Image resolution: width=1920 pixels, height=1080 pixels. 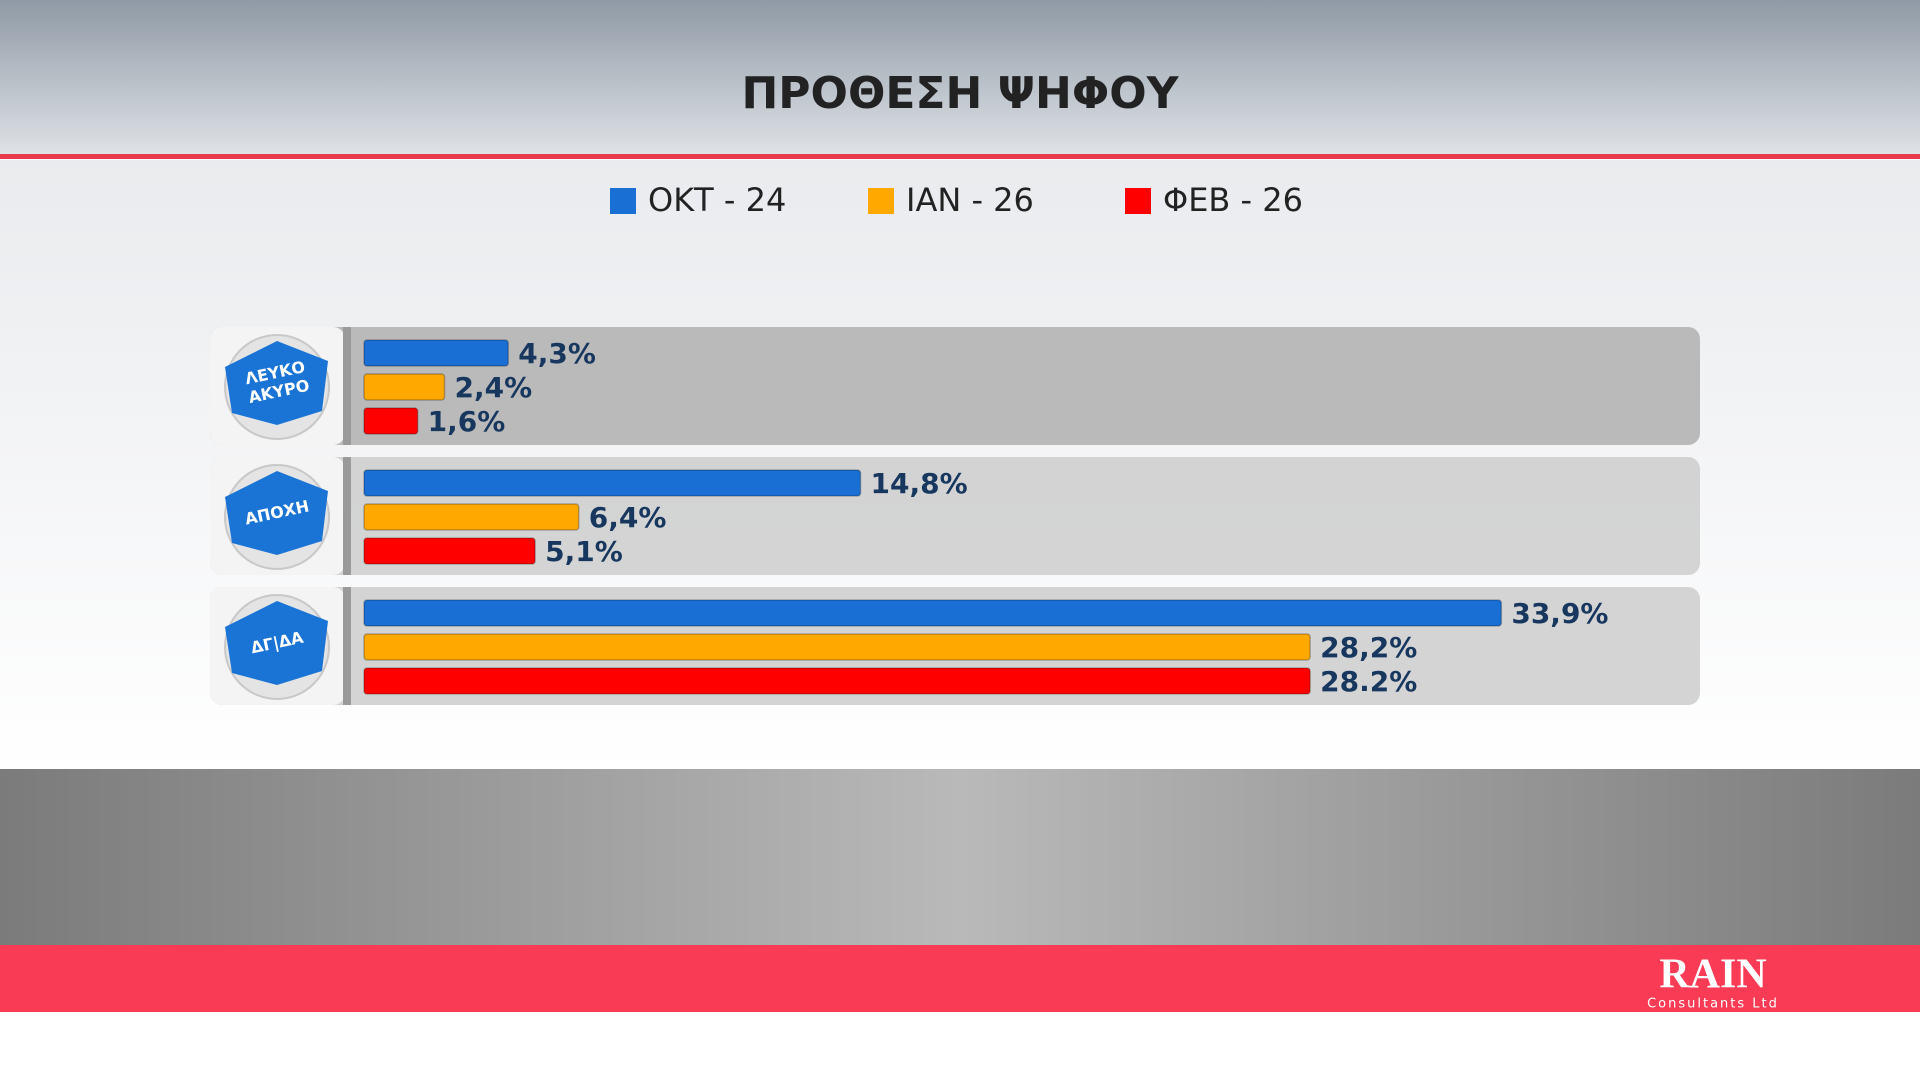 What do you see at coordinates (1368, 681) in the screenshot?
I see `value-label: 28.2%` at bounding box center [1368, 681].